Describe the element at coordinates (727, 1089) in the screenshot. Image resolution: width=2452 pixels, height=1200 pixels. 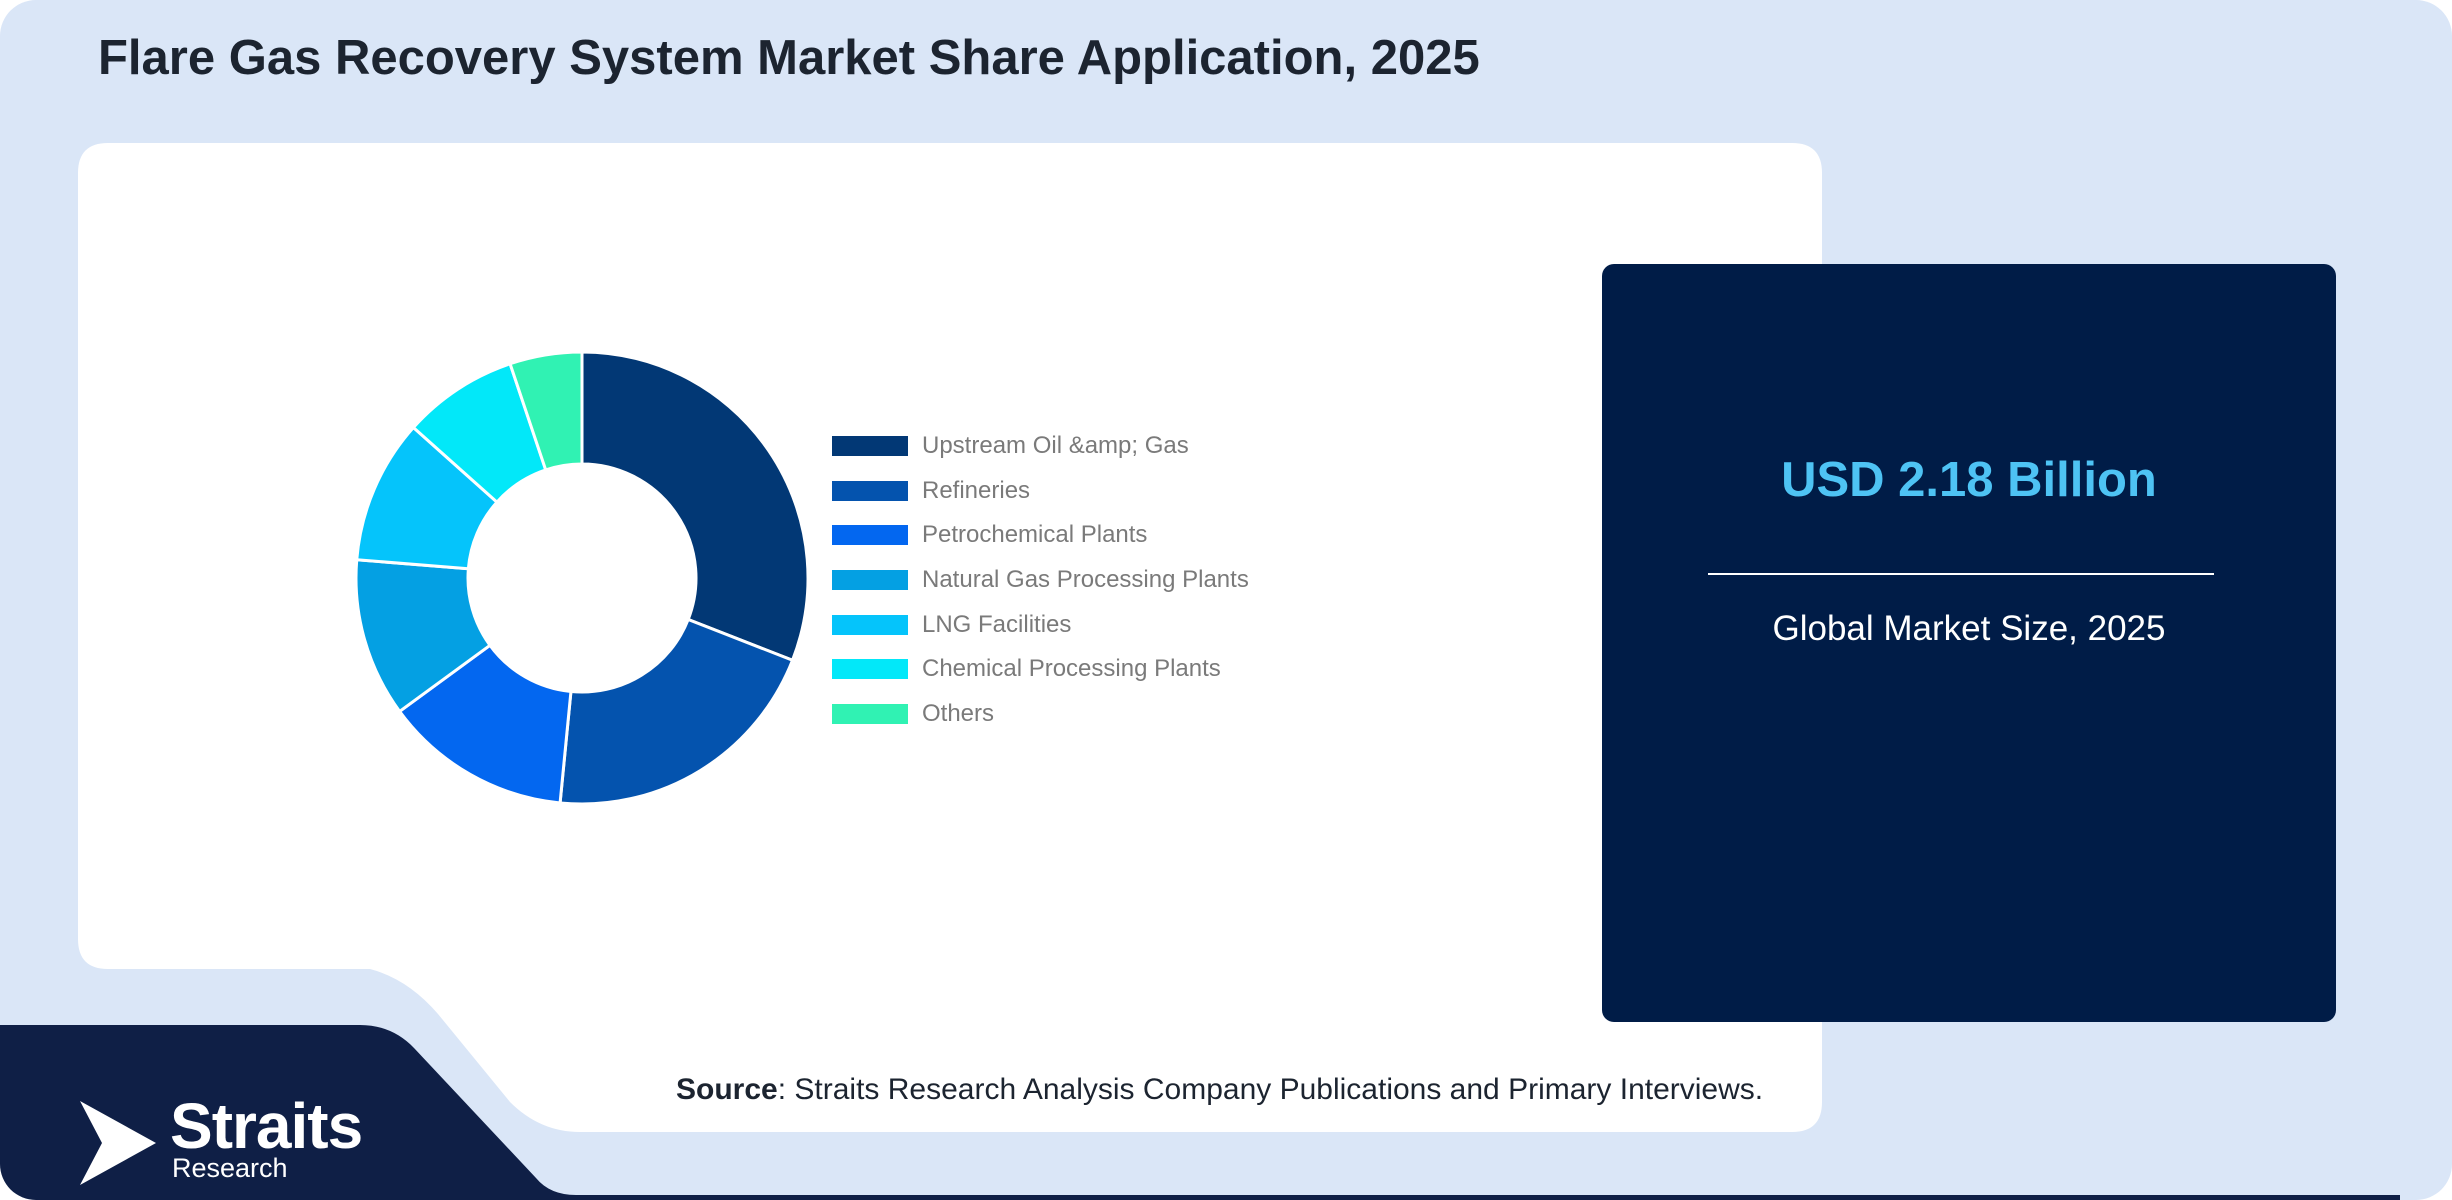
I see `source-label: Source` at that location.